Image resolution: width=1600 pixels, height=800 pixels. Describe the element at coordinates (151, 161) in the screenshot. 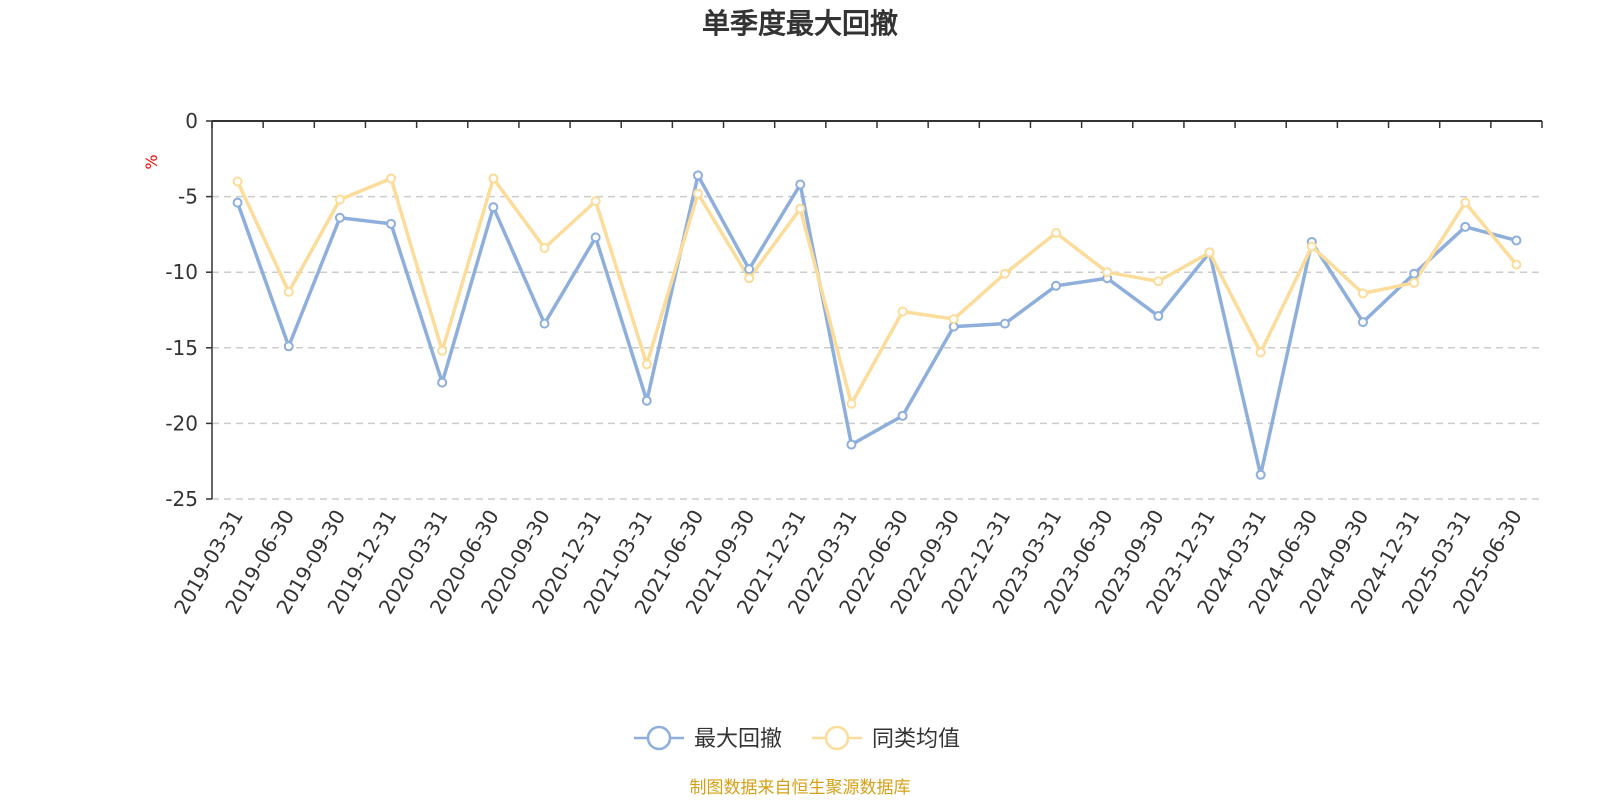

I see `y-axis-unit: %` at that location.